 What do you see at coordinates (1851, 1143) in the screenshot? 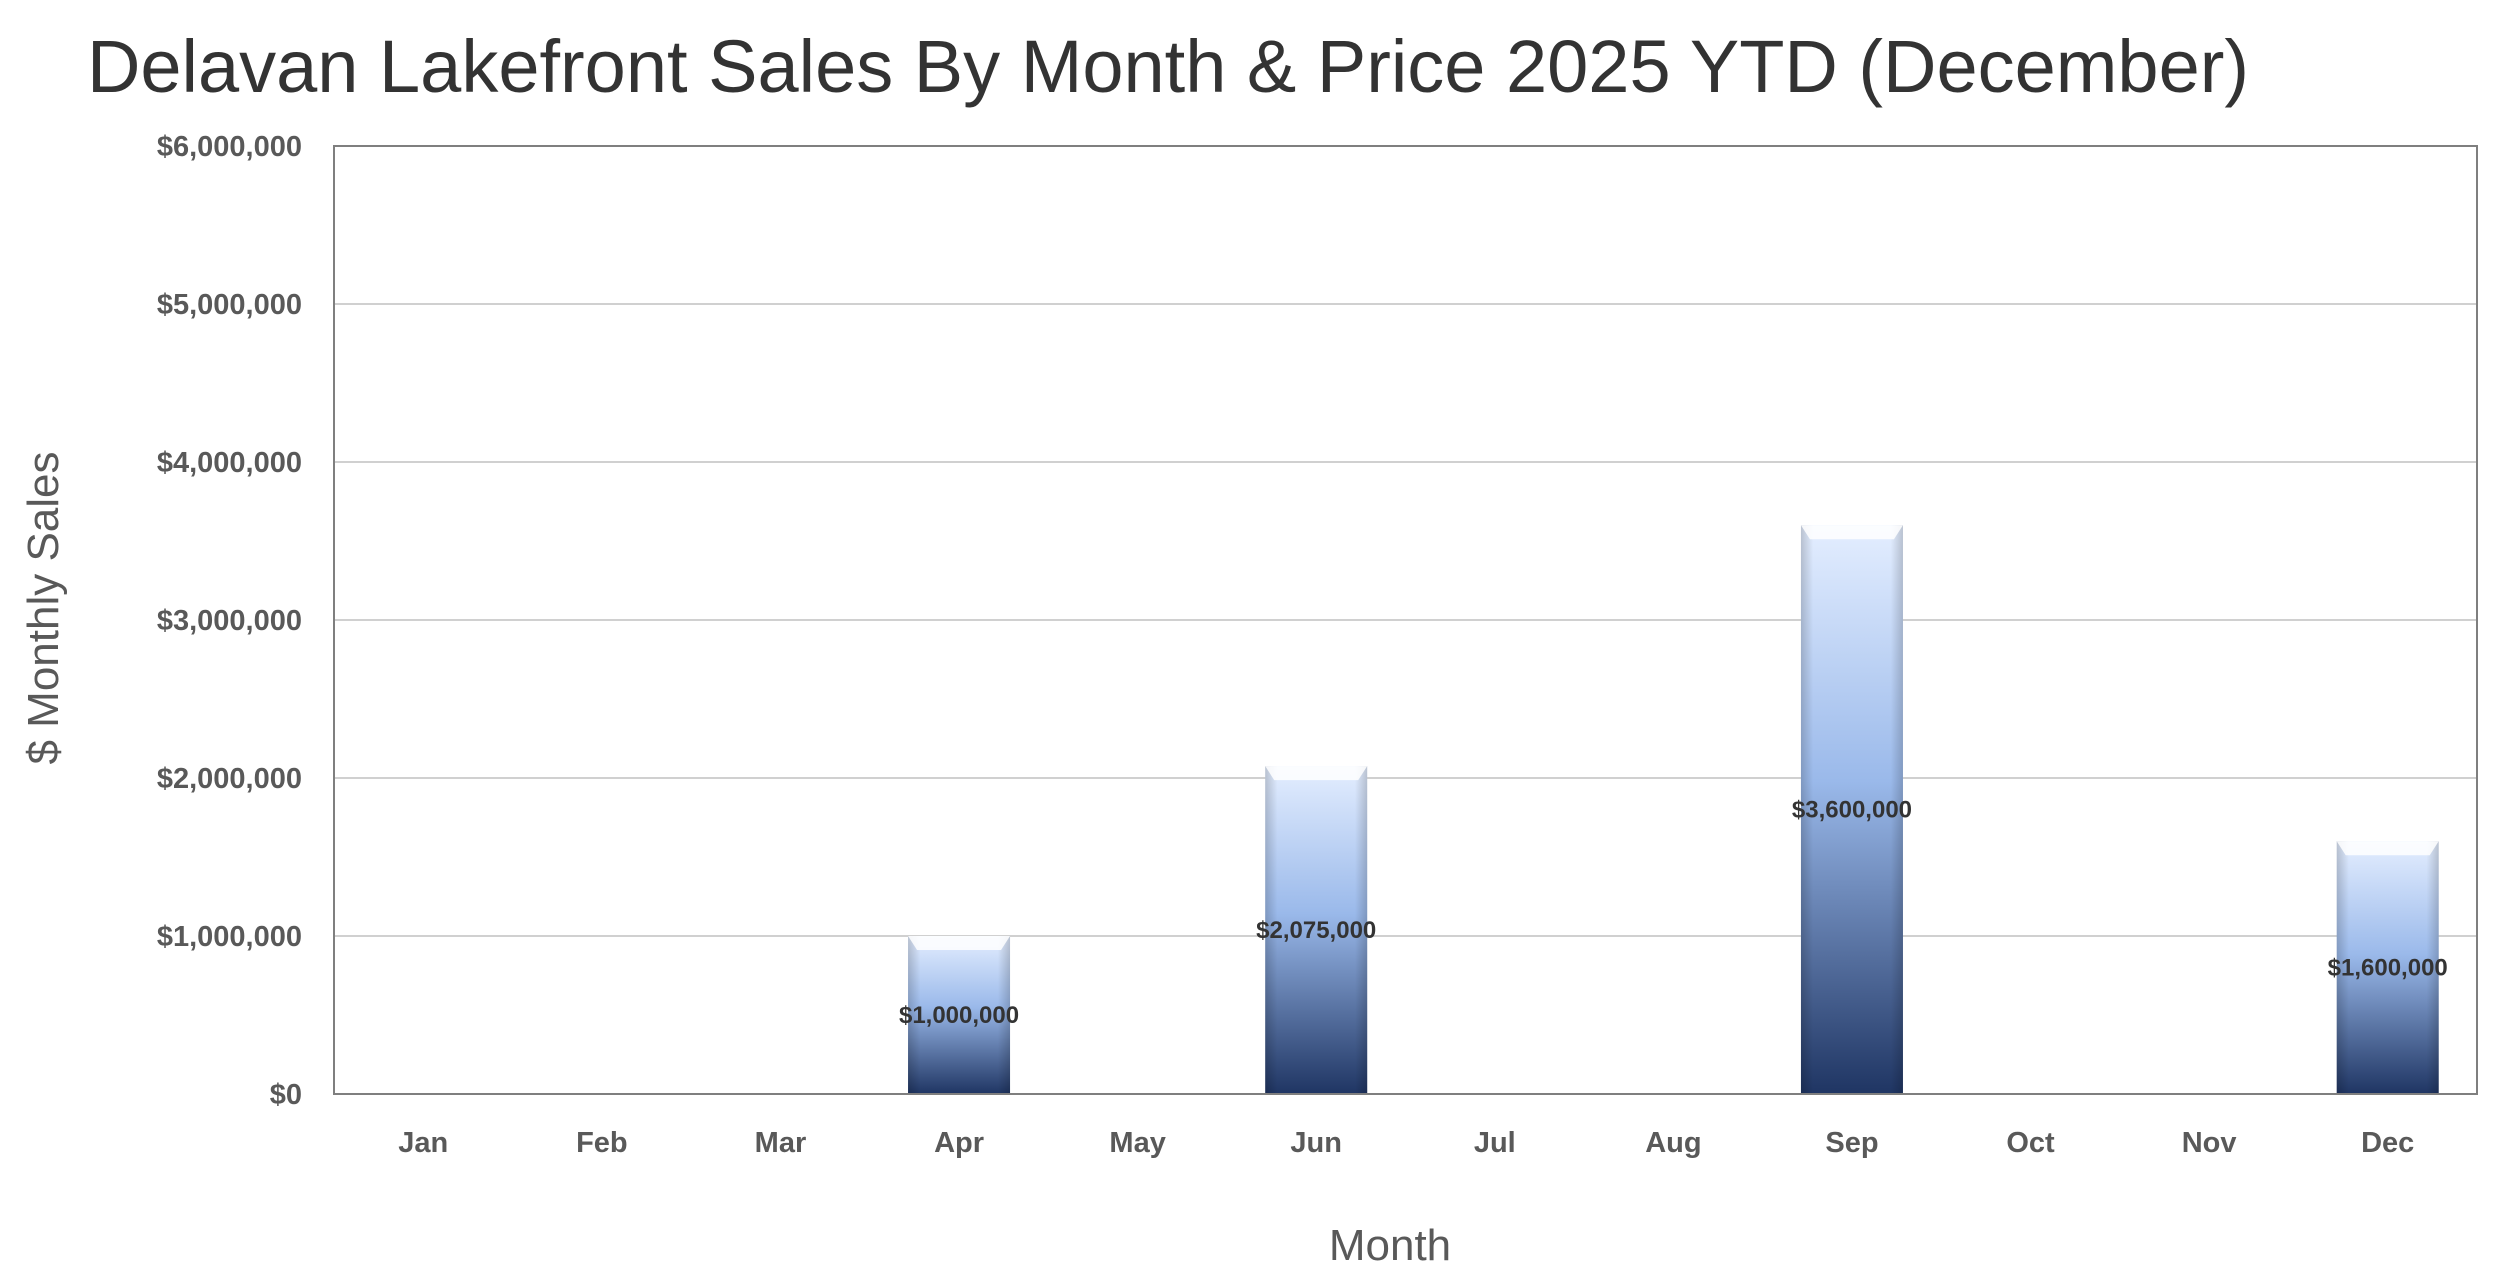
I see `x-tick-label: Sep` at bounding box center [1851, 1143].